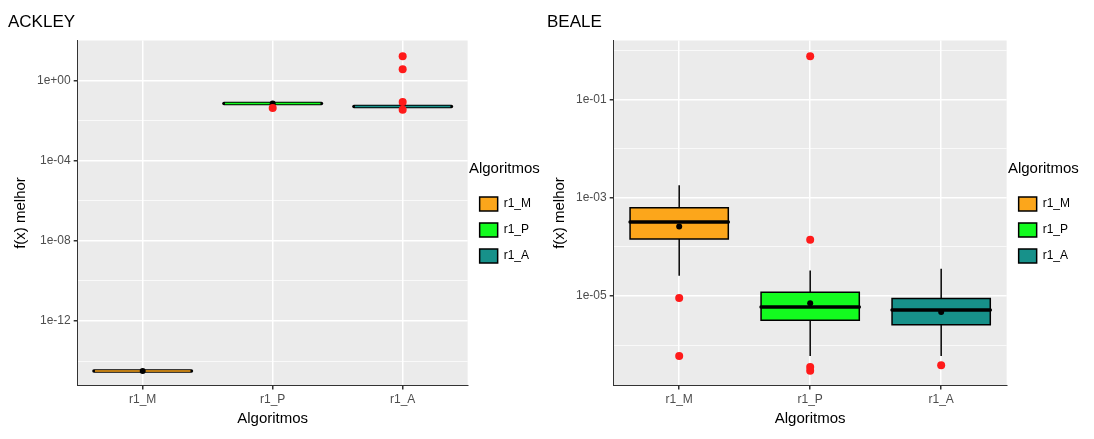 This screenshot has height=439, width=1094. What do you see at coordinates (56, 159) in the screenshot?
I see `y-tick-label: 1e-04` at bounding box center [56, 159].